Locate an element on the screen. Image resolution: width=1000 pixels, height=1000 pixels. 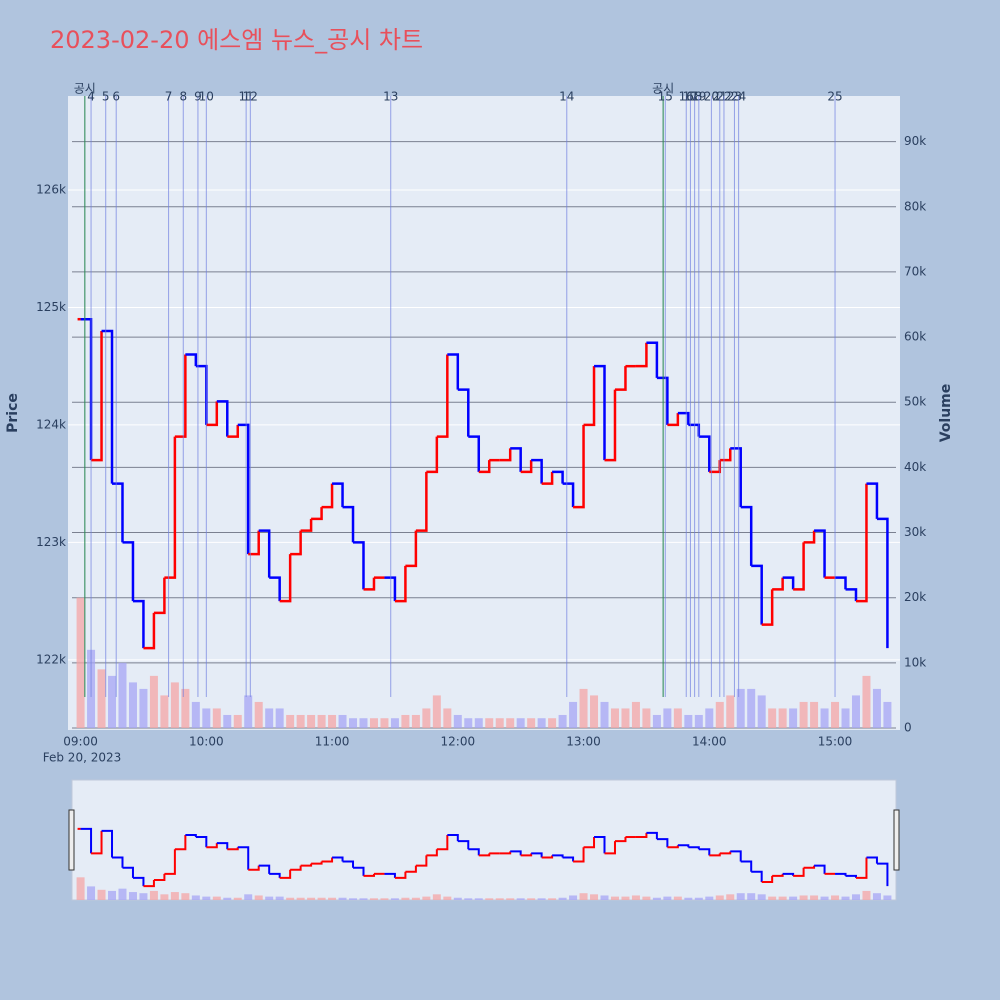
range-slider is located at coordinates (484, 840).